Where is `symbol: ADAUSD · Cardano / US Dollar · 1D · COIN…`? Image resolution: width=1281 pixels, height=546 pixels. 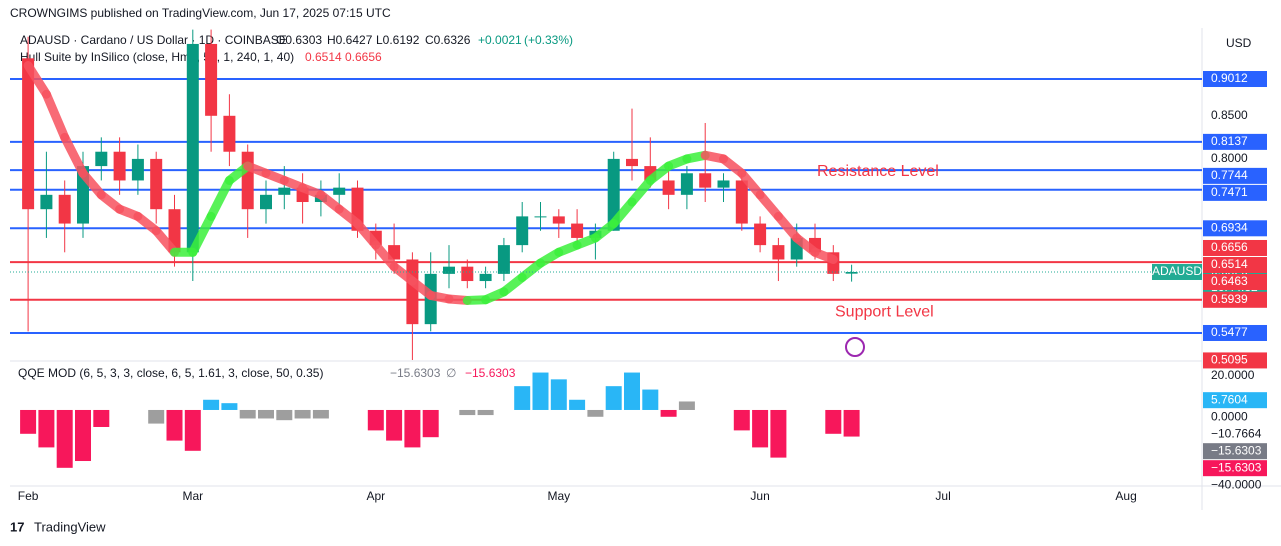 symbol: ADAUSD · Cardano / US Dollar · 1D · COIN… is located at coordinates (153, 40).